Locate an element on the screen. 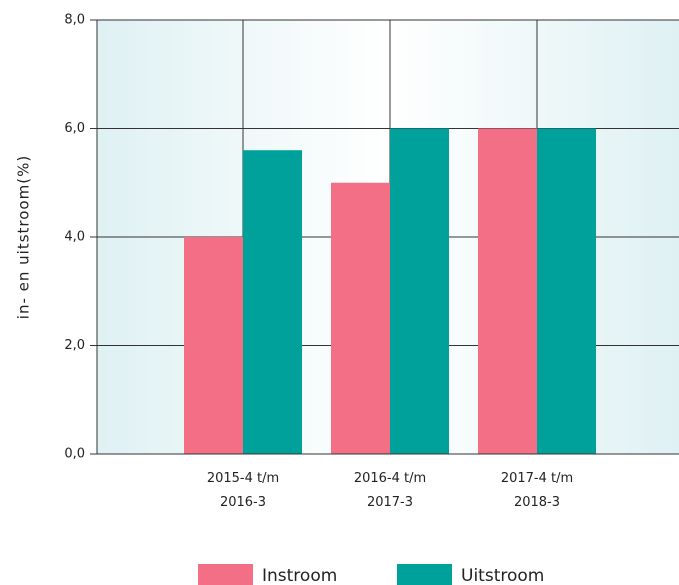  legend-label: Uitstroom is located at coordinates (502, 575).